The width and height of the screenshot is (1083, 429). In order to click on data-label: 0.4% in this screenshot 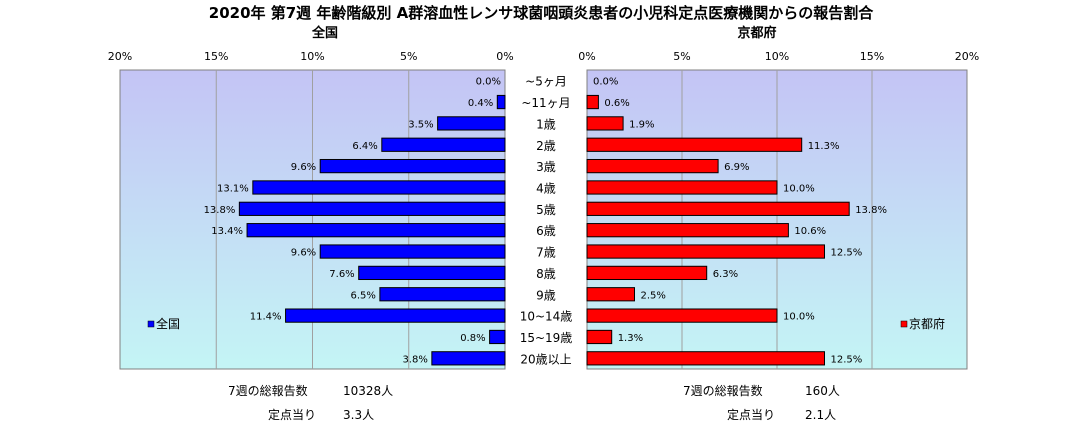, I will do `click(480, 103)`.